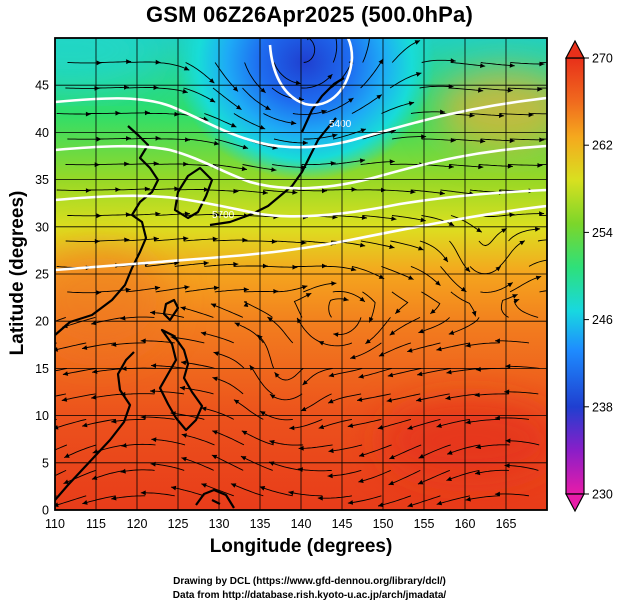 This screenshot has width=619, height=605. I want to click on y-tick-15: 15, so click(42, 369).